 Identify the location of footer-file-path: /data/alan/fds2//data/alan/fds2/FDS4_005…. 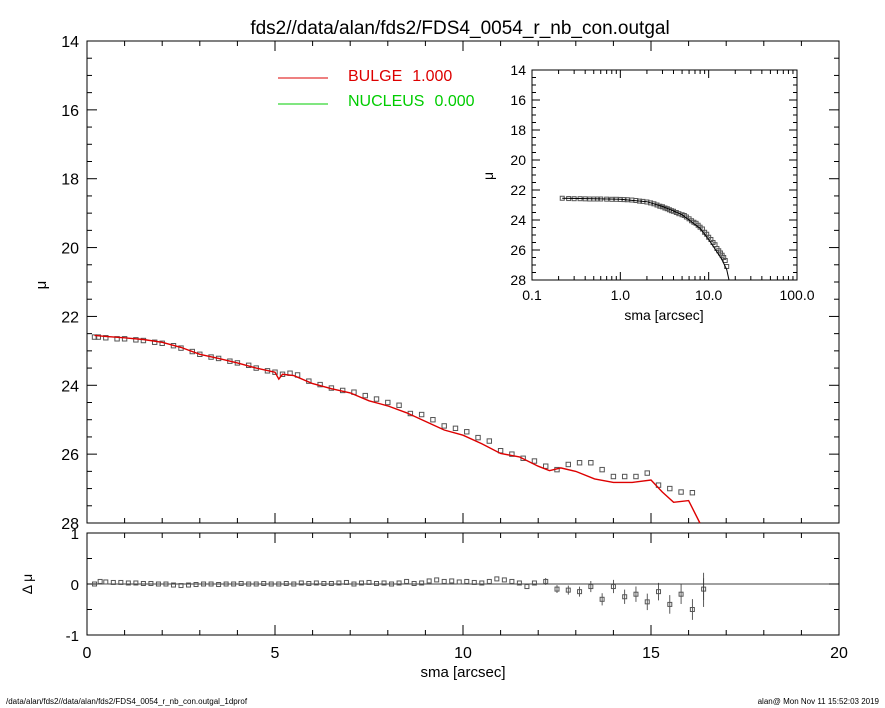
(127, 701).